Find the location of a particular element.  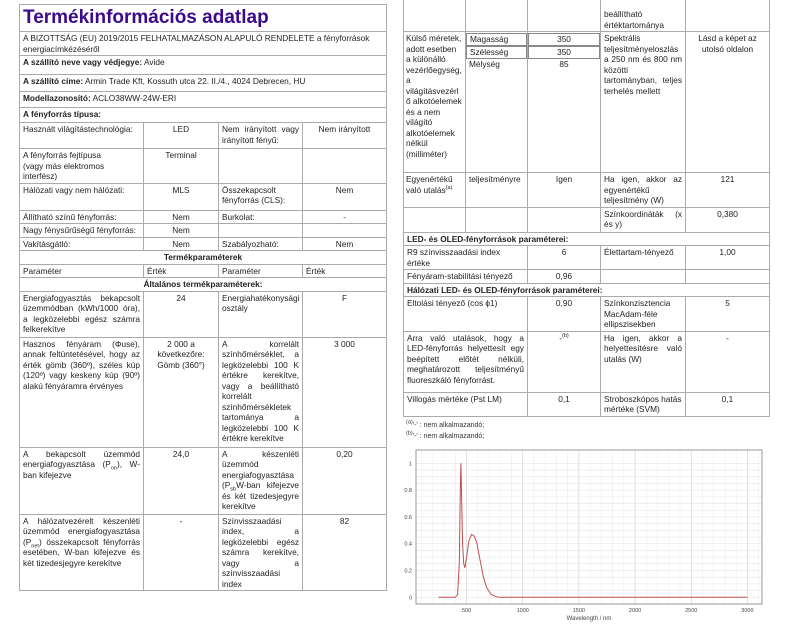

cell: 5 is located at coordinates (727, 314).